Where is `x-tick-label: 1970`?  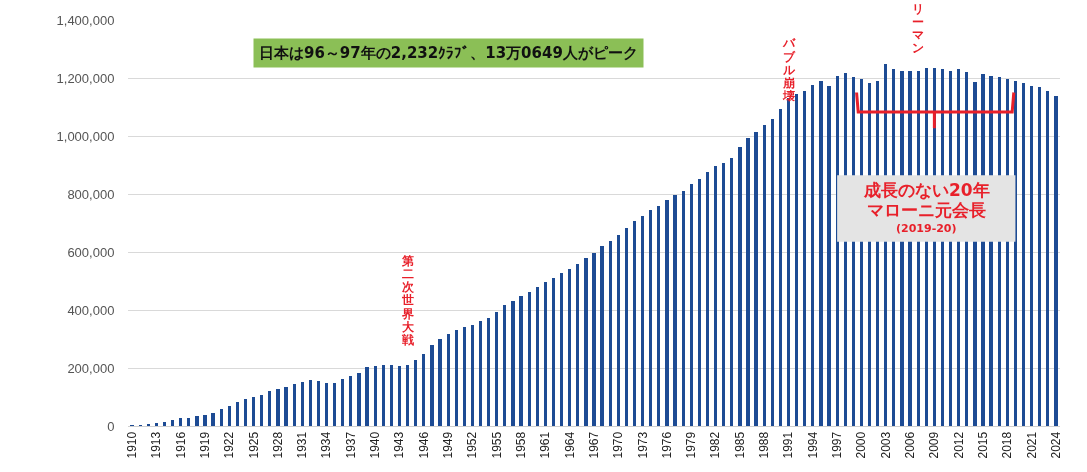 x-tick-label: 1970 is located at coordinates (618, 445).